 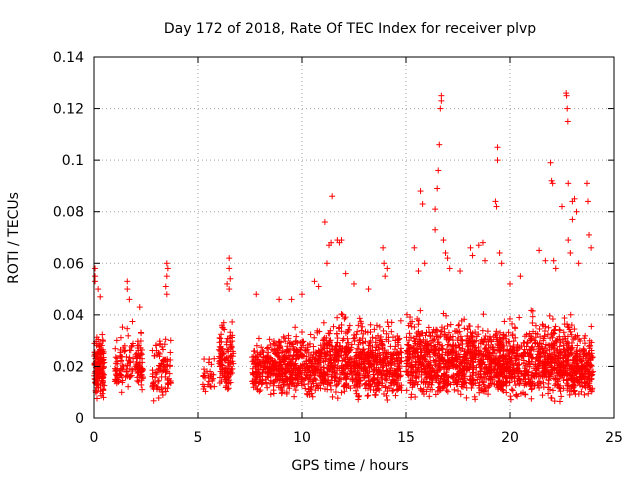 I want to click on x-tick-label: 5, so click(x=198, y=438).